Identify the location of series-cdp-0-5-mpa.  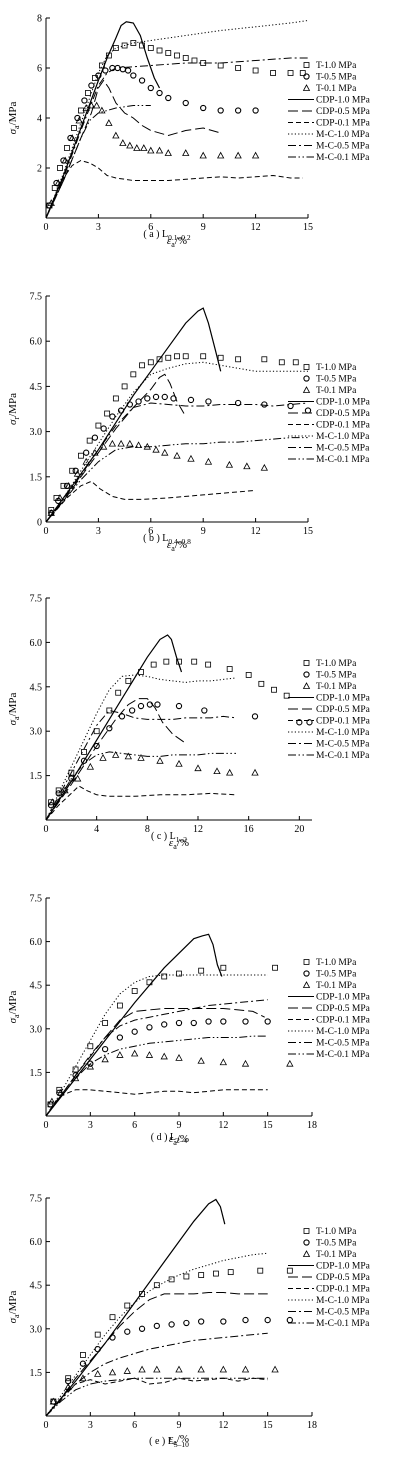
(115, 759).